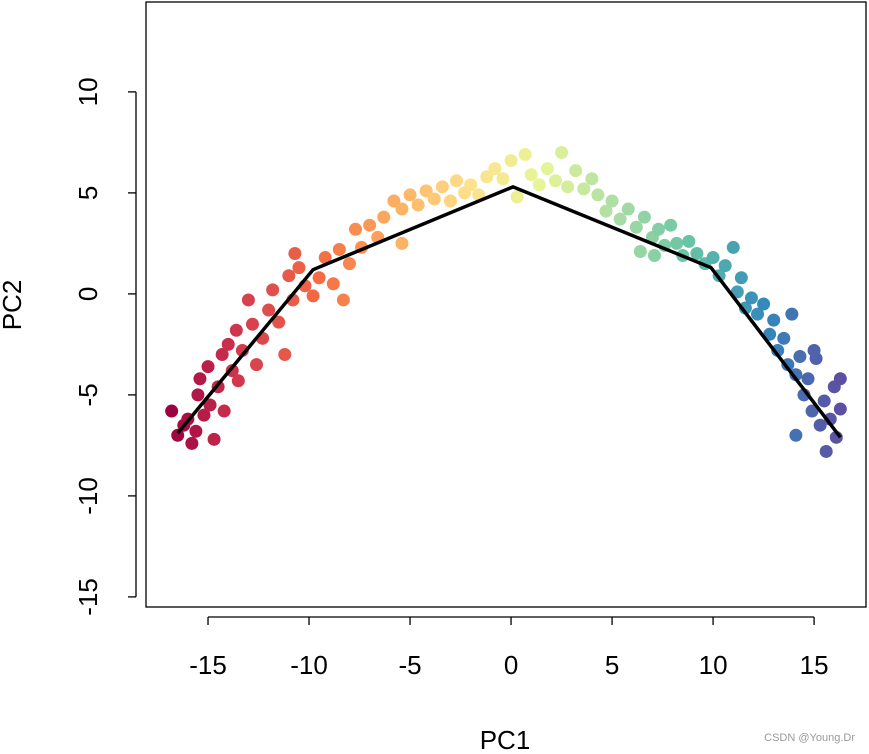 The image size is (869, 754). What do you see at coordinates (713, 665) in the screenshot?
I see `x-tick-label: 10` at bounding box center [713, 665].